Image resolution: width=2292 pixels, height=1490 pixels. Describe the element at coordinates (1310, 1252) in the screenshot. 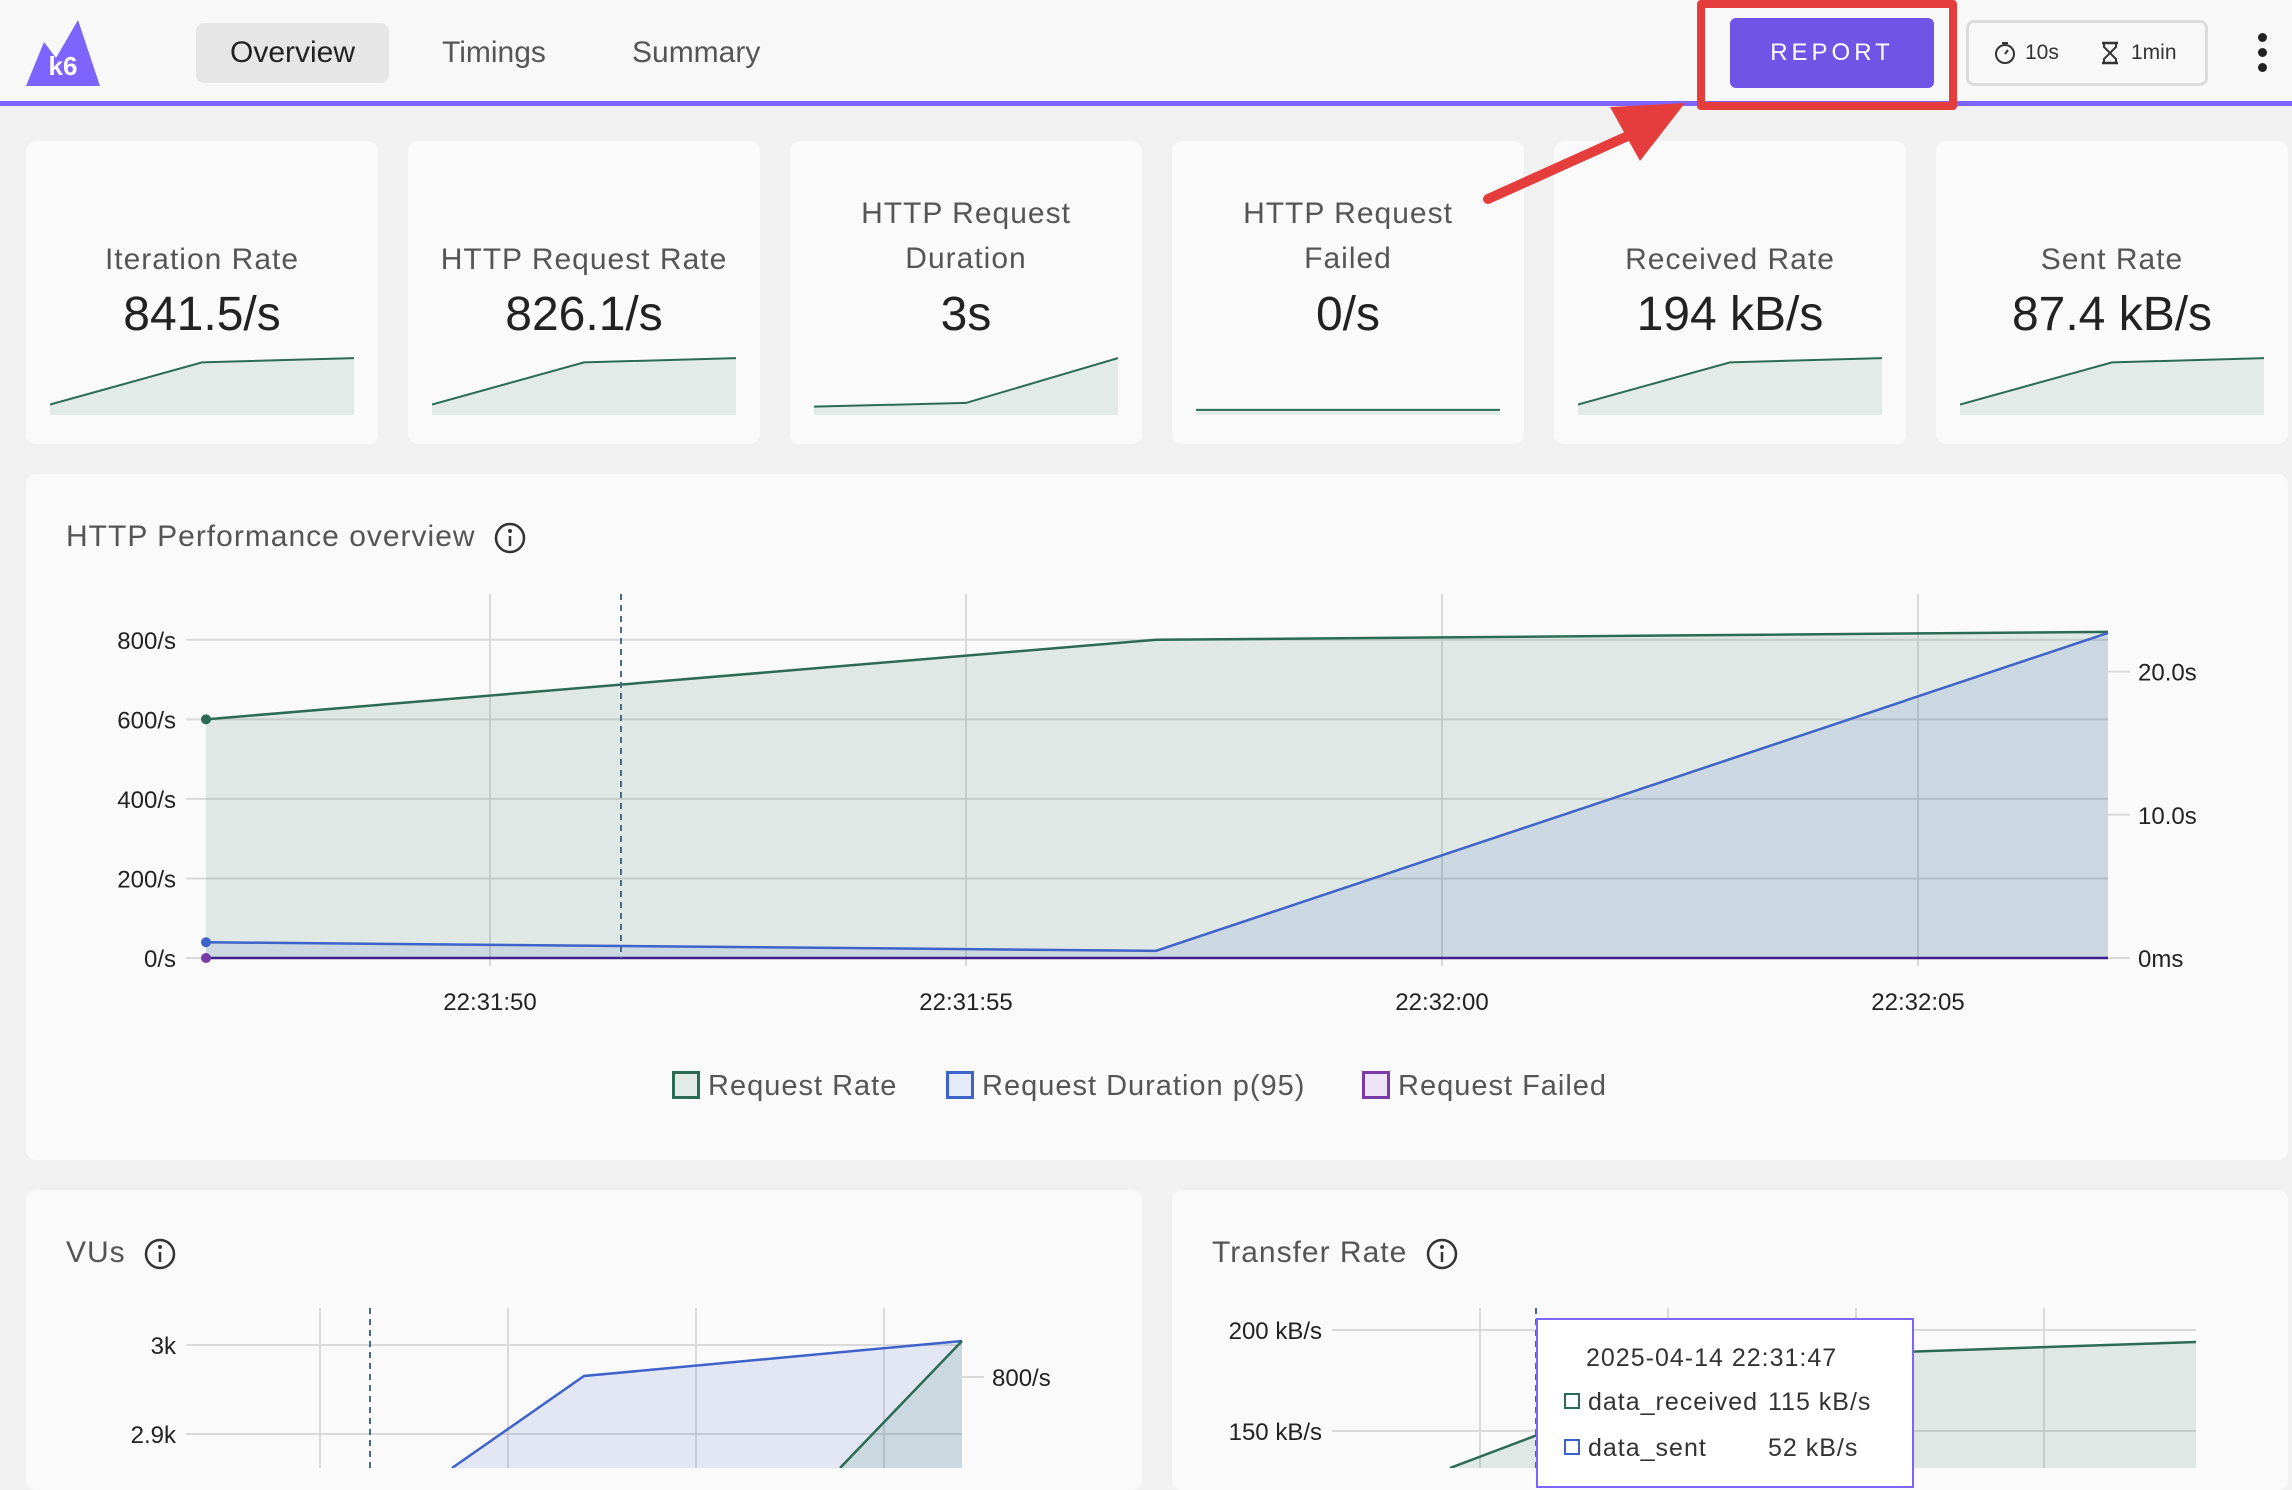

I see `transfer-panel-title-text: Transfer Rate` at that location.